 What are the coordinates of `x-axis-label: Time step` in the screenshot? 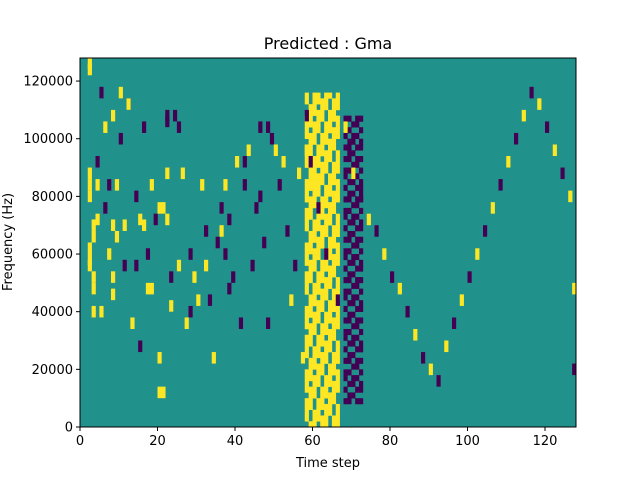 It's located at (327, 463).